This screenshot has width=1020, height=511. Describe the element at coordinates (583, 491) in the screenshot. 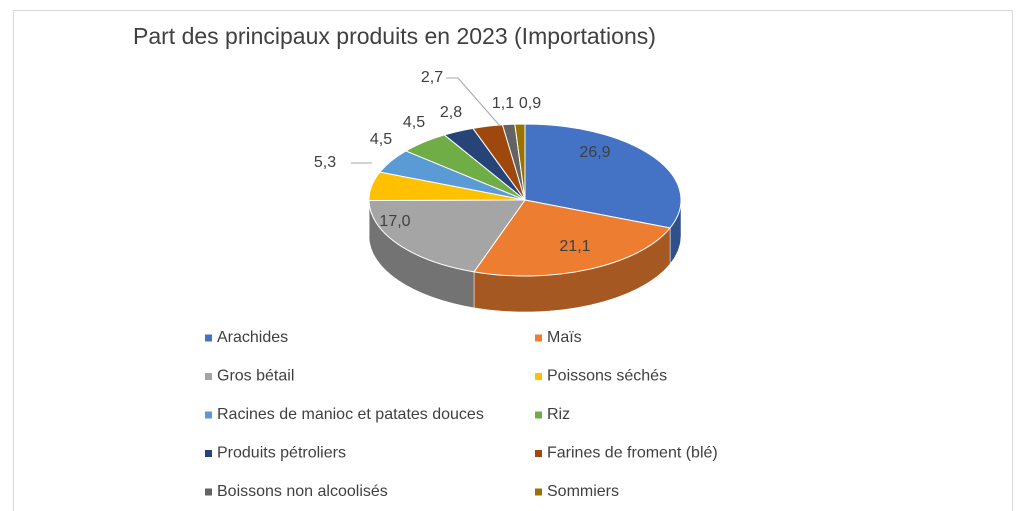

I see `legend-label: Sommiers` at that location.